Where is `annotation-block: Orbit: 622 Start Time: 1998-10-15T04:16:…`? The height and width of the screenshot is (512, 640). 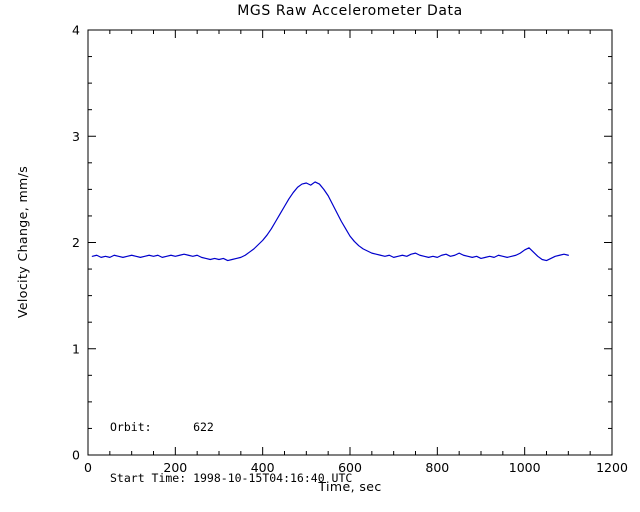 annotation-block: Orbit: 622 Start Time: 1998-10-15T04:16:… is located at coordinates (231, 448).